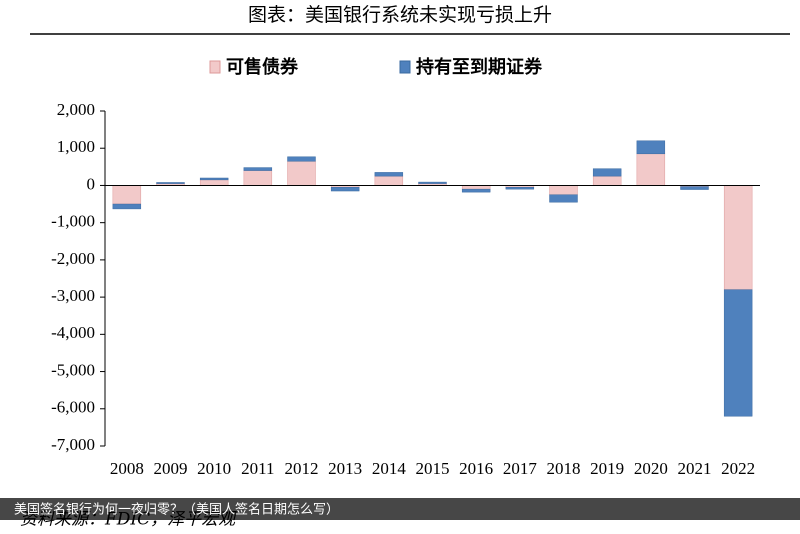  I want to click on x-tick-label: 2015, so click(433, 468).